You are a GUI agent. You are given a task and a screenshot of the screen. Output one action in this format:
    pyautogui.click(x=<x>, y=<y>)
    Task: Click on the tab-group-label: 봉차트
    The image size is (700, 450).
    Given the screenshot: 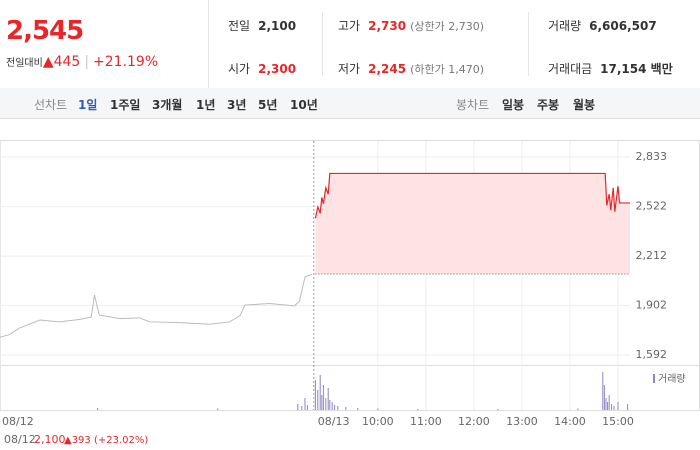 What is the action you would take?
    pyautogui.click(x=473, y=105)
    